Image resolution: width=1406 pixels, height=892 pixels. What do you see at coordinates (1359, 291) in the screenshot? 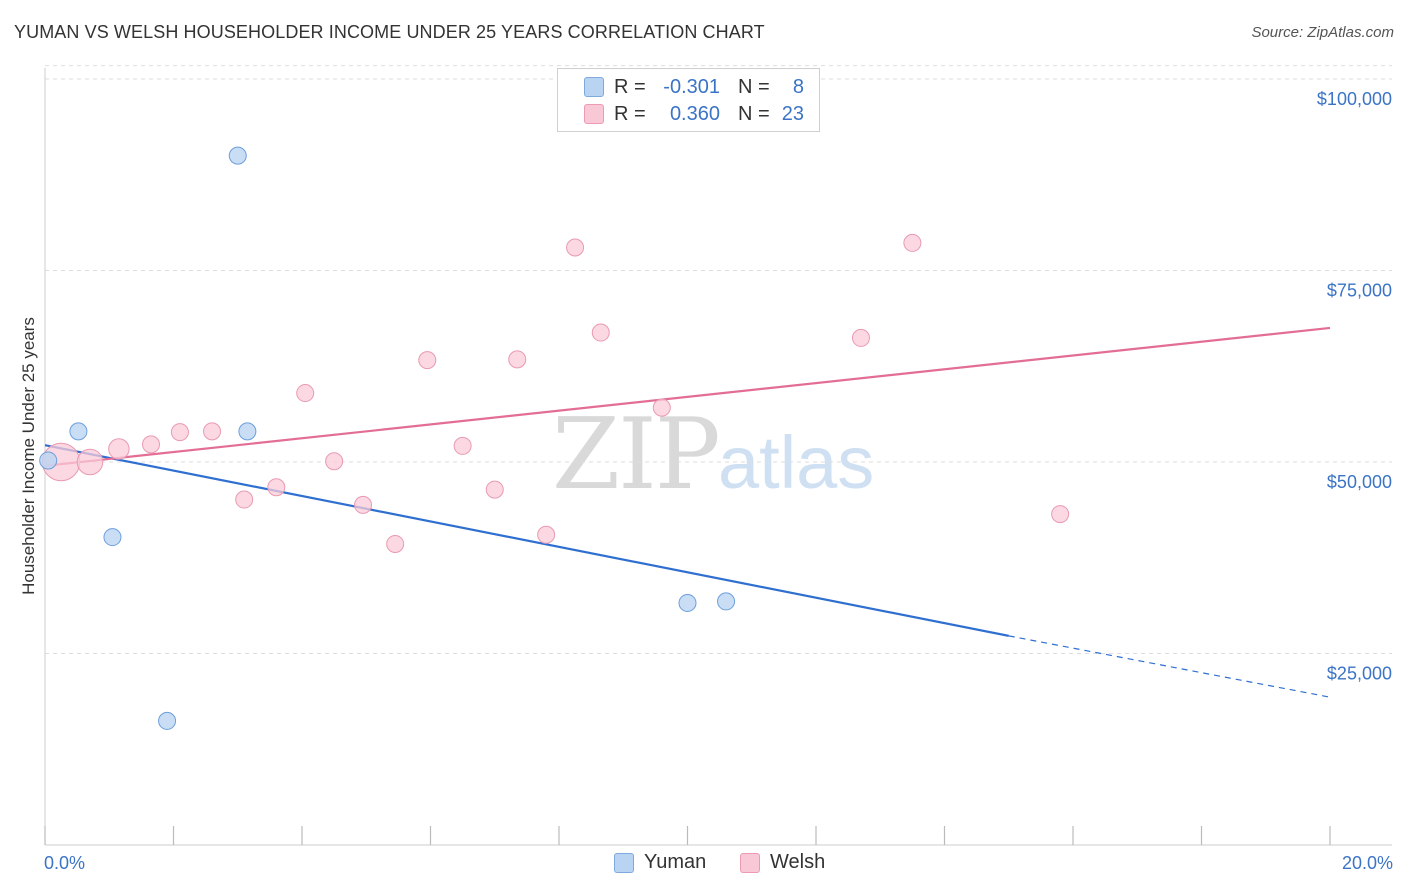
I see `y-tick-label: $75,000` at bounding box center [1359, 291].